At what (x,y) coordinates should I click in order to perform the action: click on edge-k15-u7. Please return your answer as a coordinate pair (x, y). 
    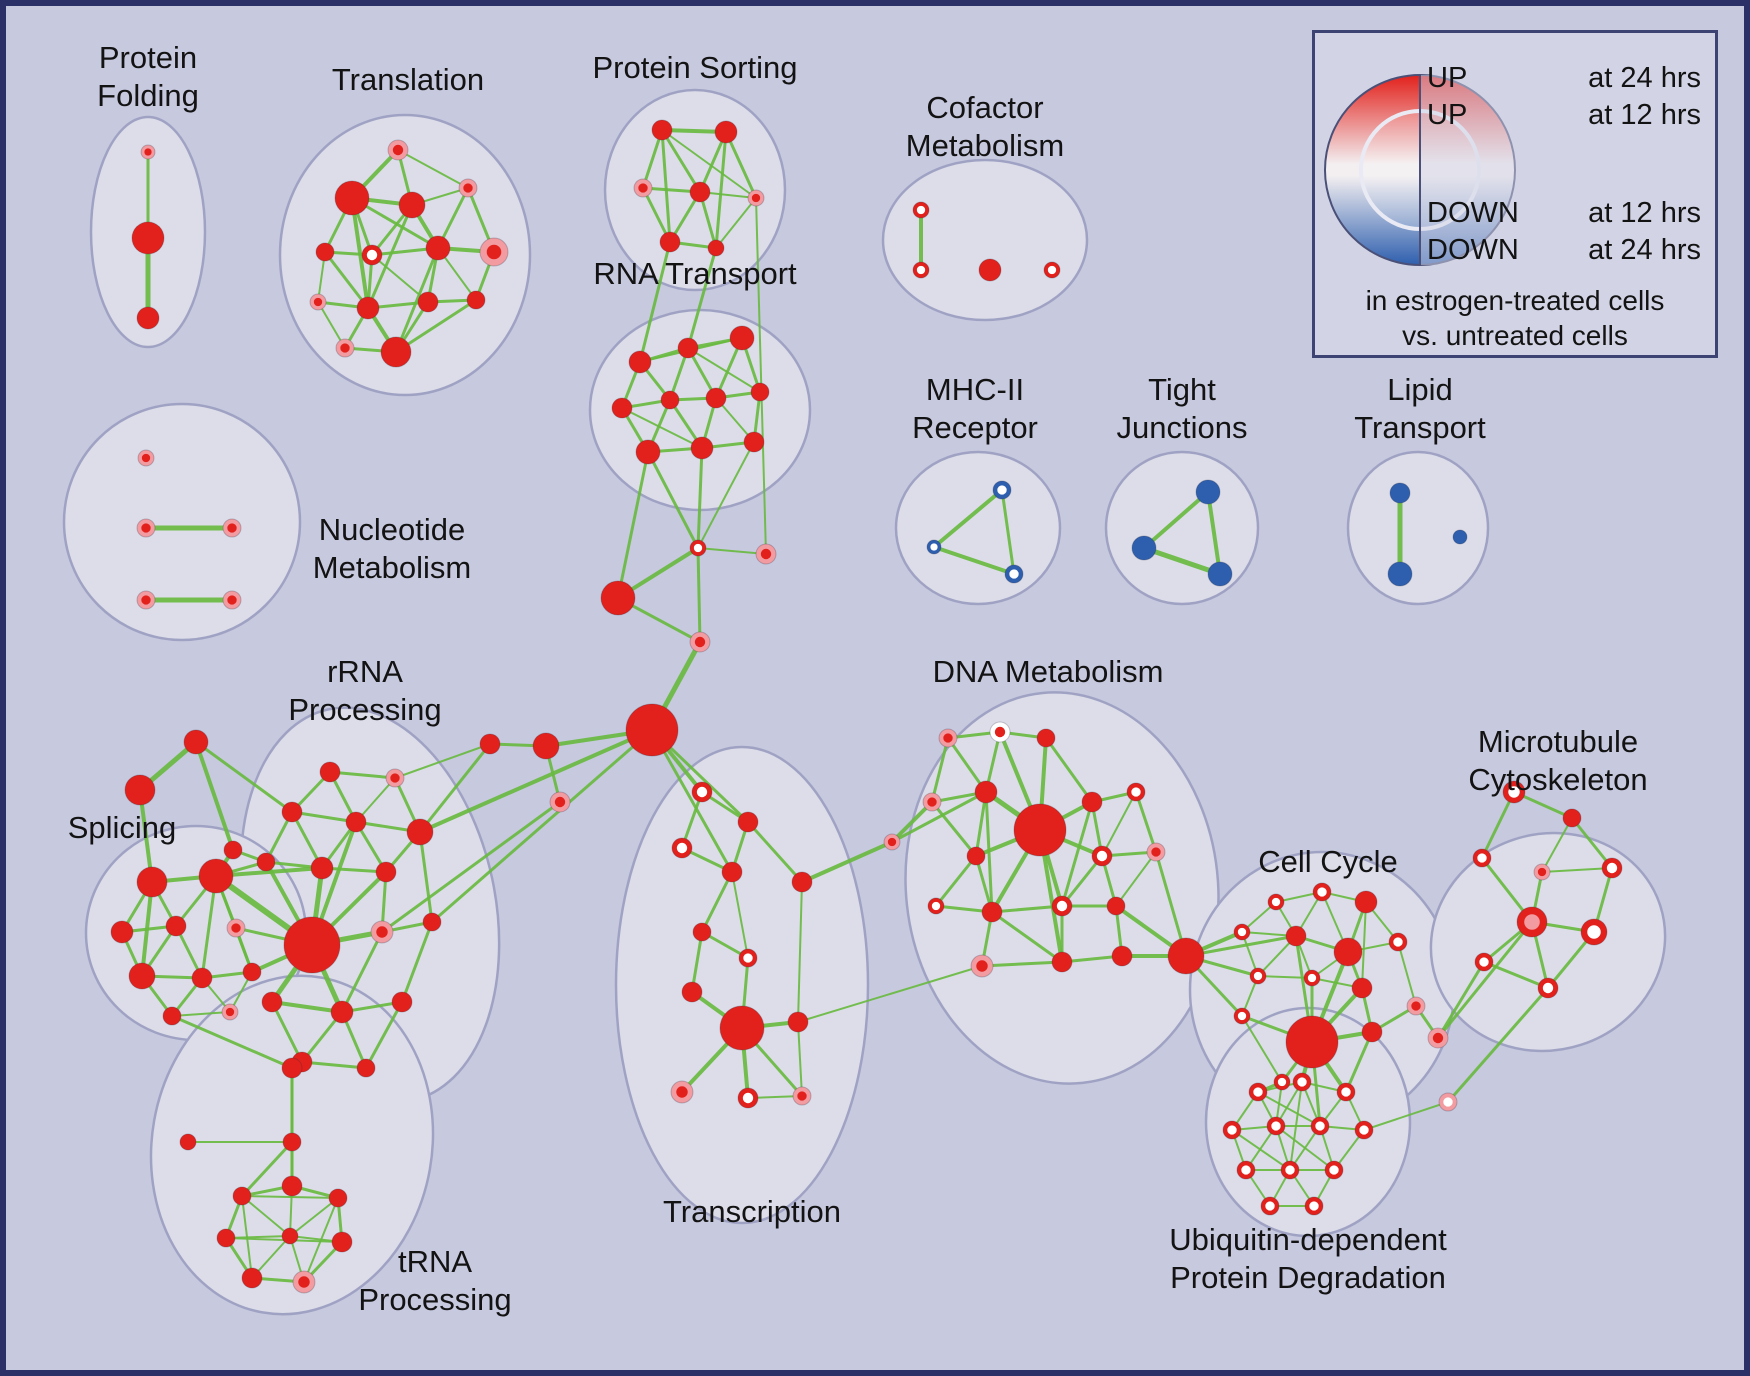
    Looking at the image, I should click on (1406, 1116).